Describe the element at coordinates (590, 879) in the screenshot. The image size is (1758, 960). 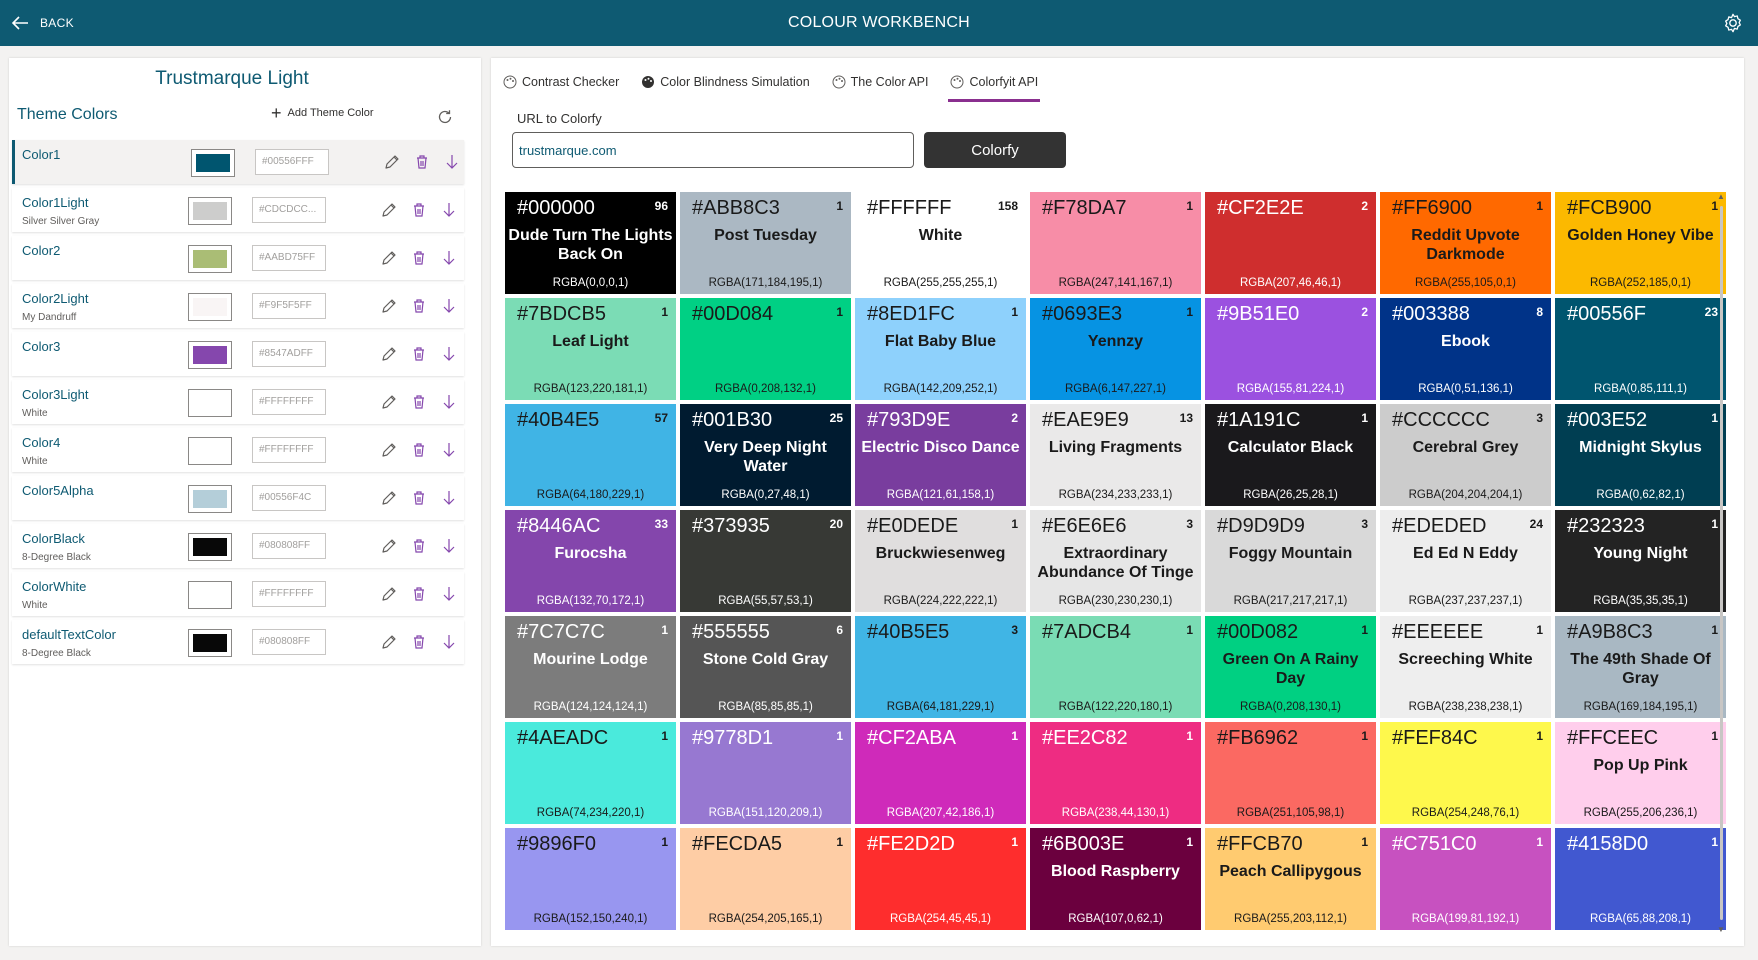
I see `color-swatch-card: #9896F0 1 RGBA(152,150,240,1)` at that location.